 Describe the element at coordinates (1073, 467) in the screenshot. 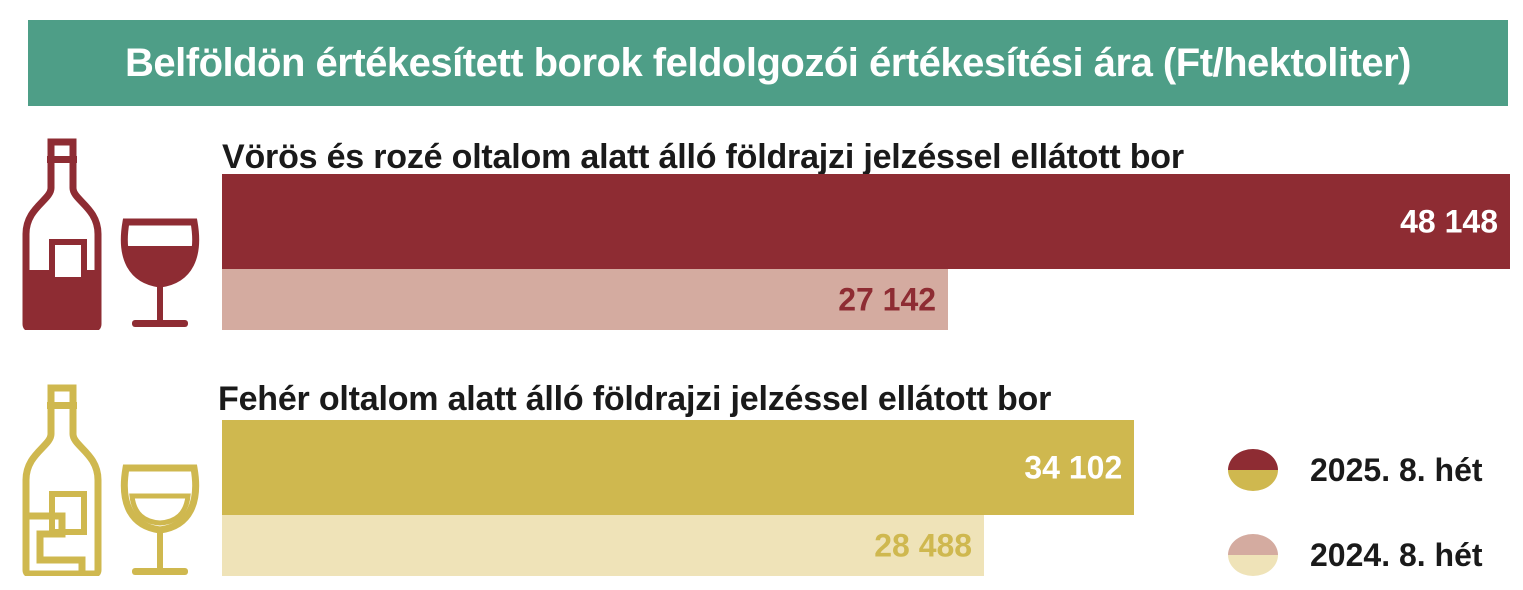

I see `value-label-white-2025: 34 102` at that location.